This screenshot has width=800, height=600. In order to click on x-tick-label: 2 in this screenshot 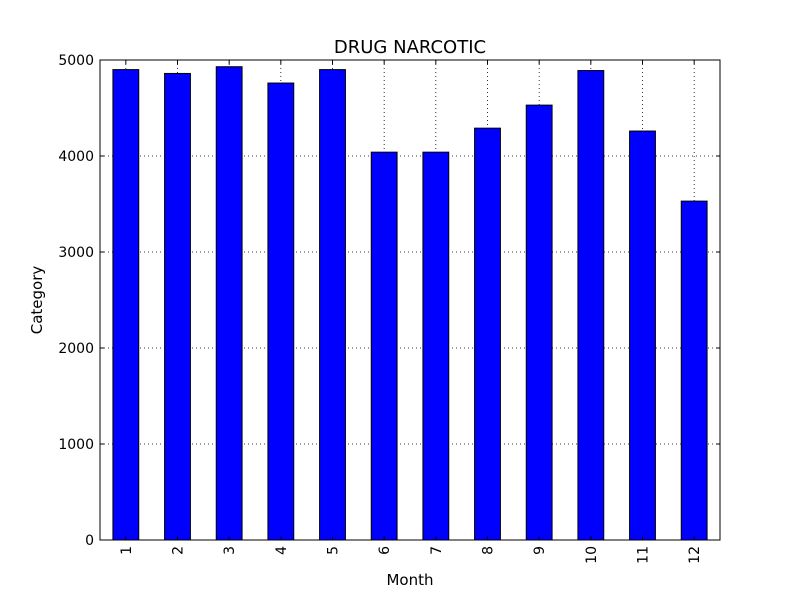, I will do `click(179, 550)`.